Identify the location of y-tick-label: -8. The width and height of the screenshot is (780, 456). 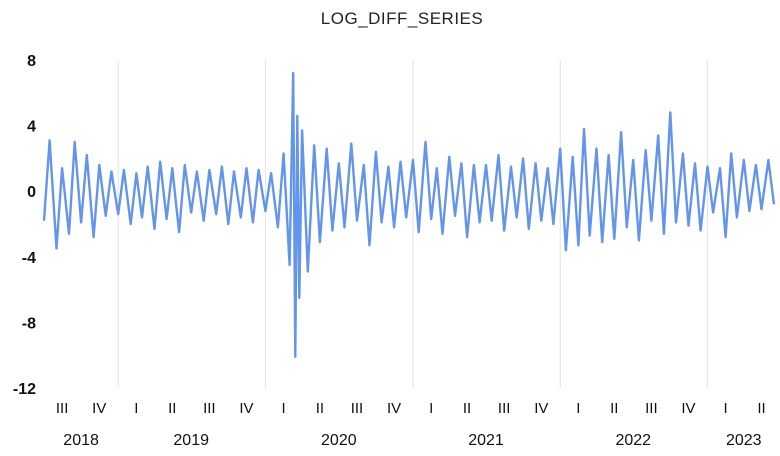
(29, 323).